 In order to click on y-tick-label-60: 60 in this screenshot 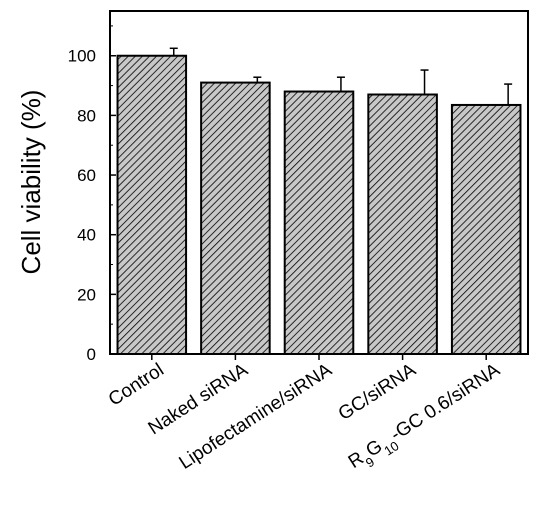, I will do `click(86, 175)`.